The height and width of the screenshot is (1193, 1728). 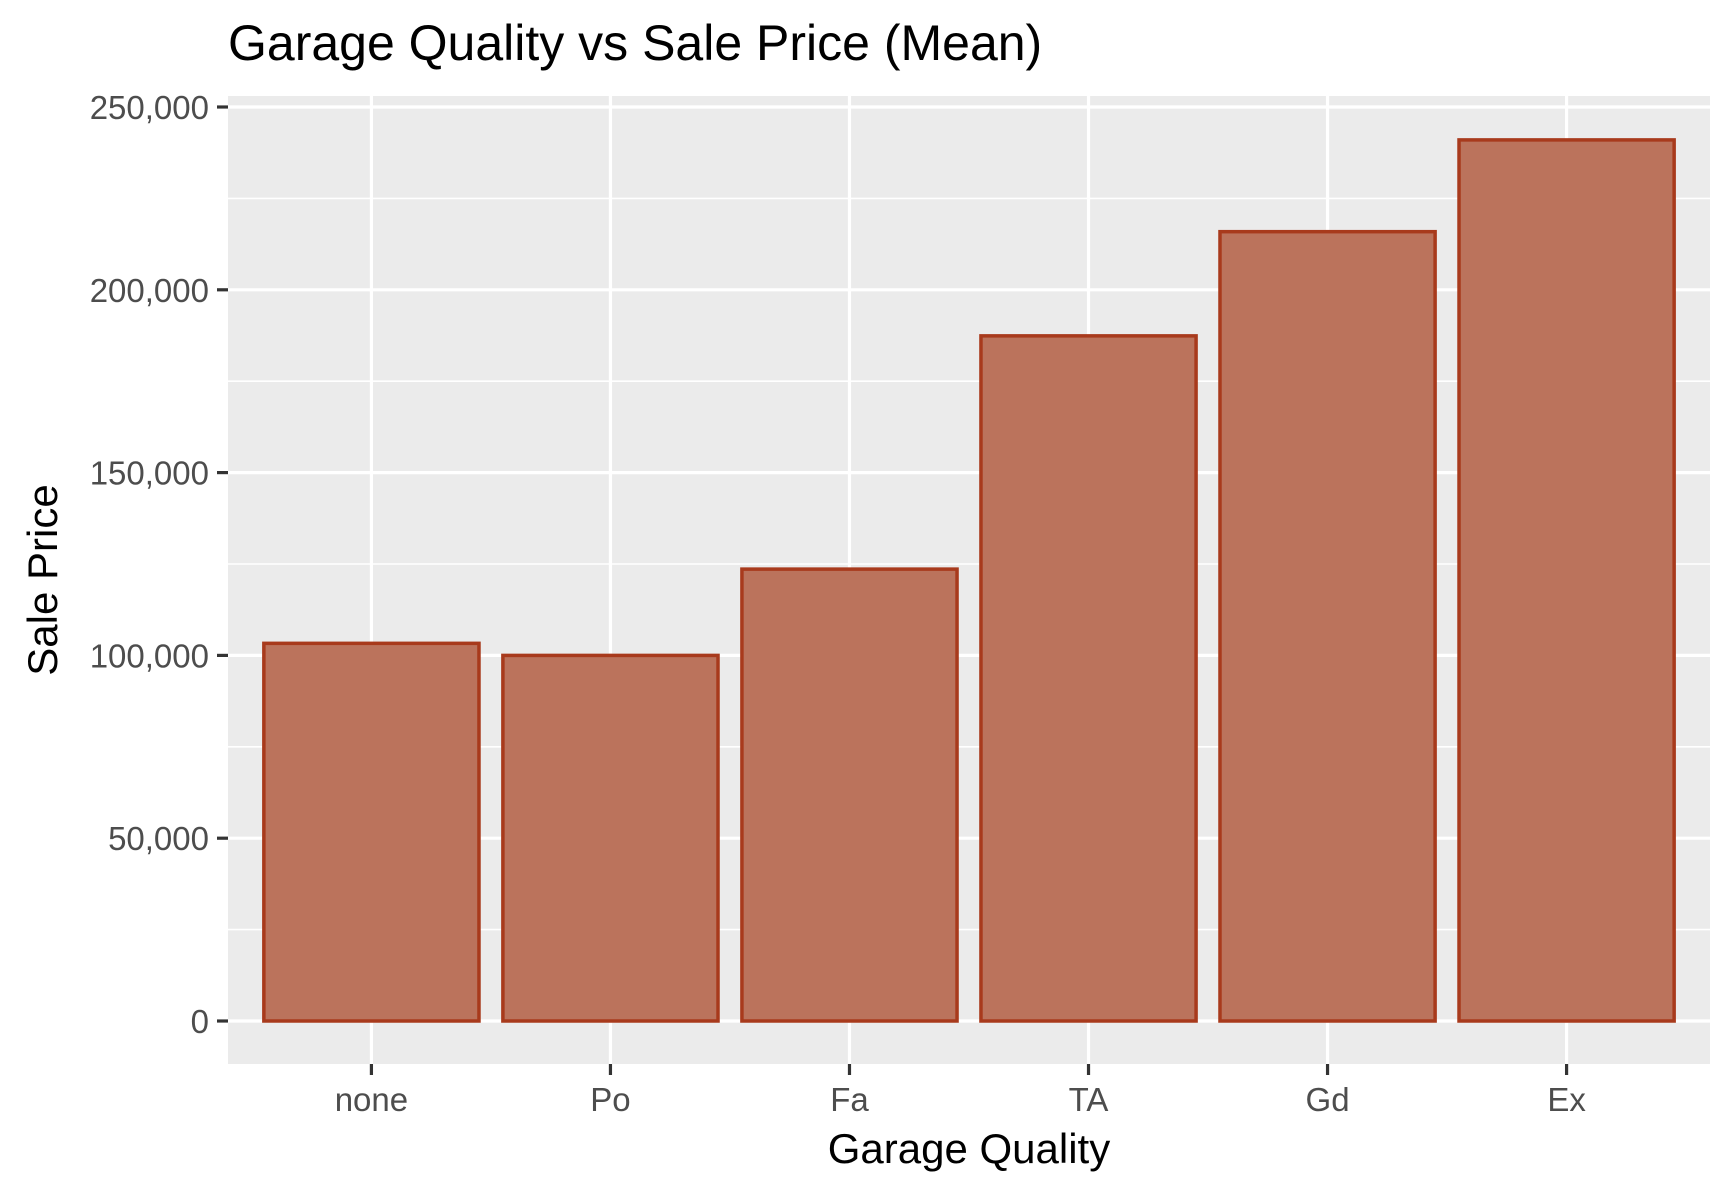 What do you see at coordinates (849, 795) in the screenshot?
I see `bar-Fa` at bounding box center [849, 795].